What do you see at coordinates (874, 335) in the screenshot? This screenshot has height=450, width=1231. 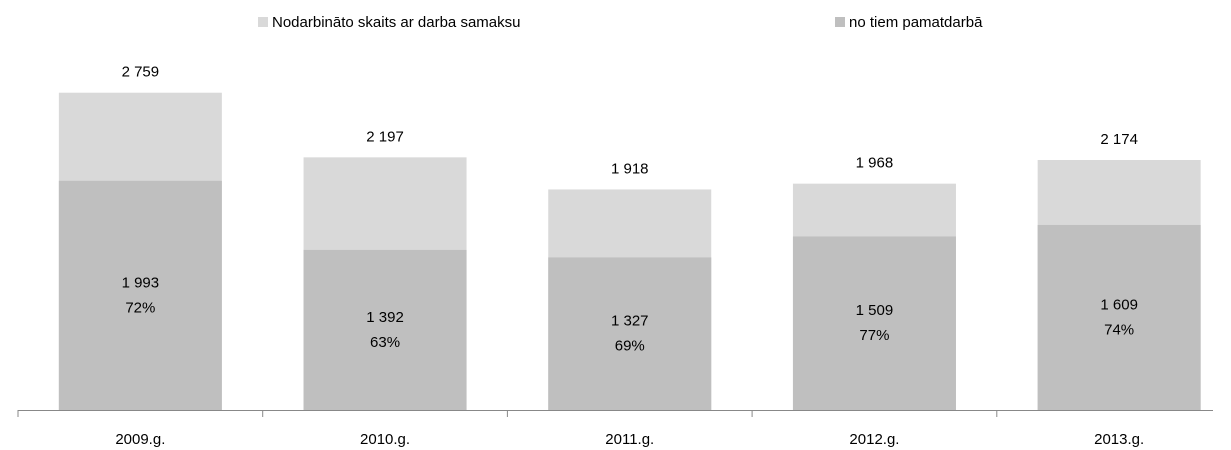 I see `share-label: 77%` at bounding box center [874, 335].